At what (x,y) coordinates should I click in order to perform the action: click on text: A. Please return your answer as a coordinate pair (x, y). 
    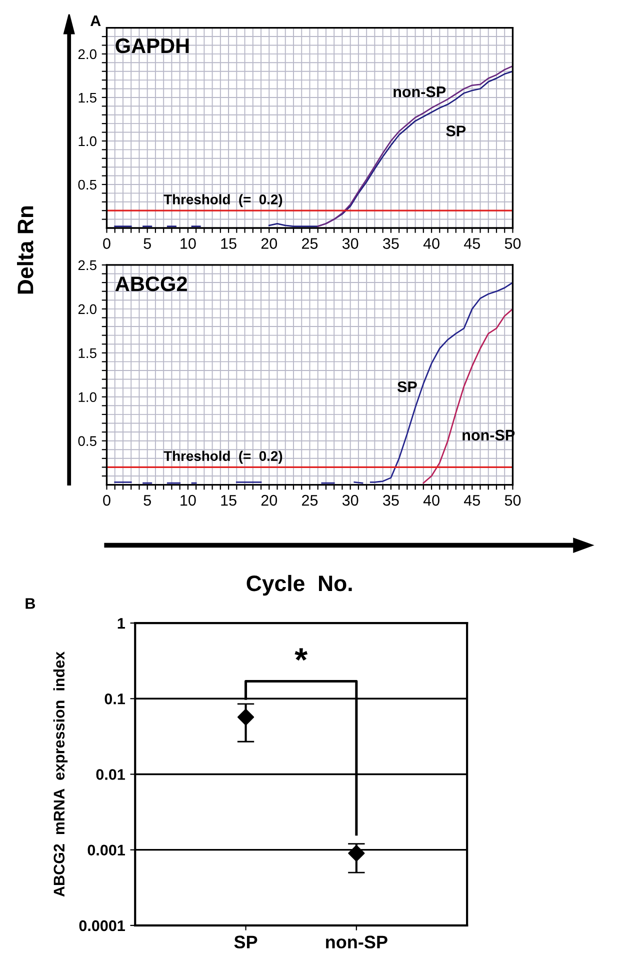
    Looking at the image, I should click on (95, 21).